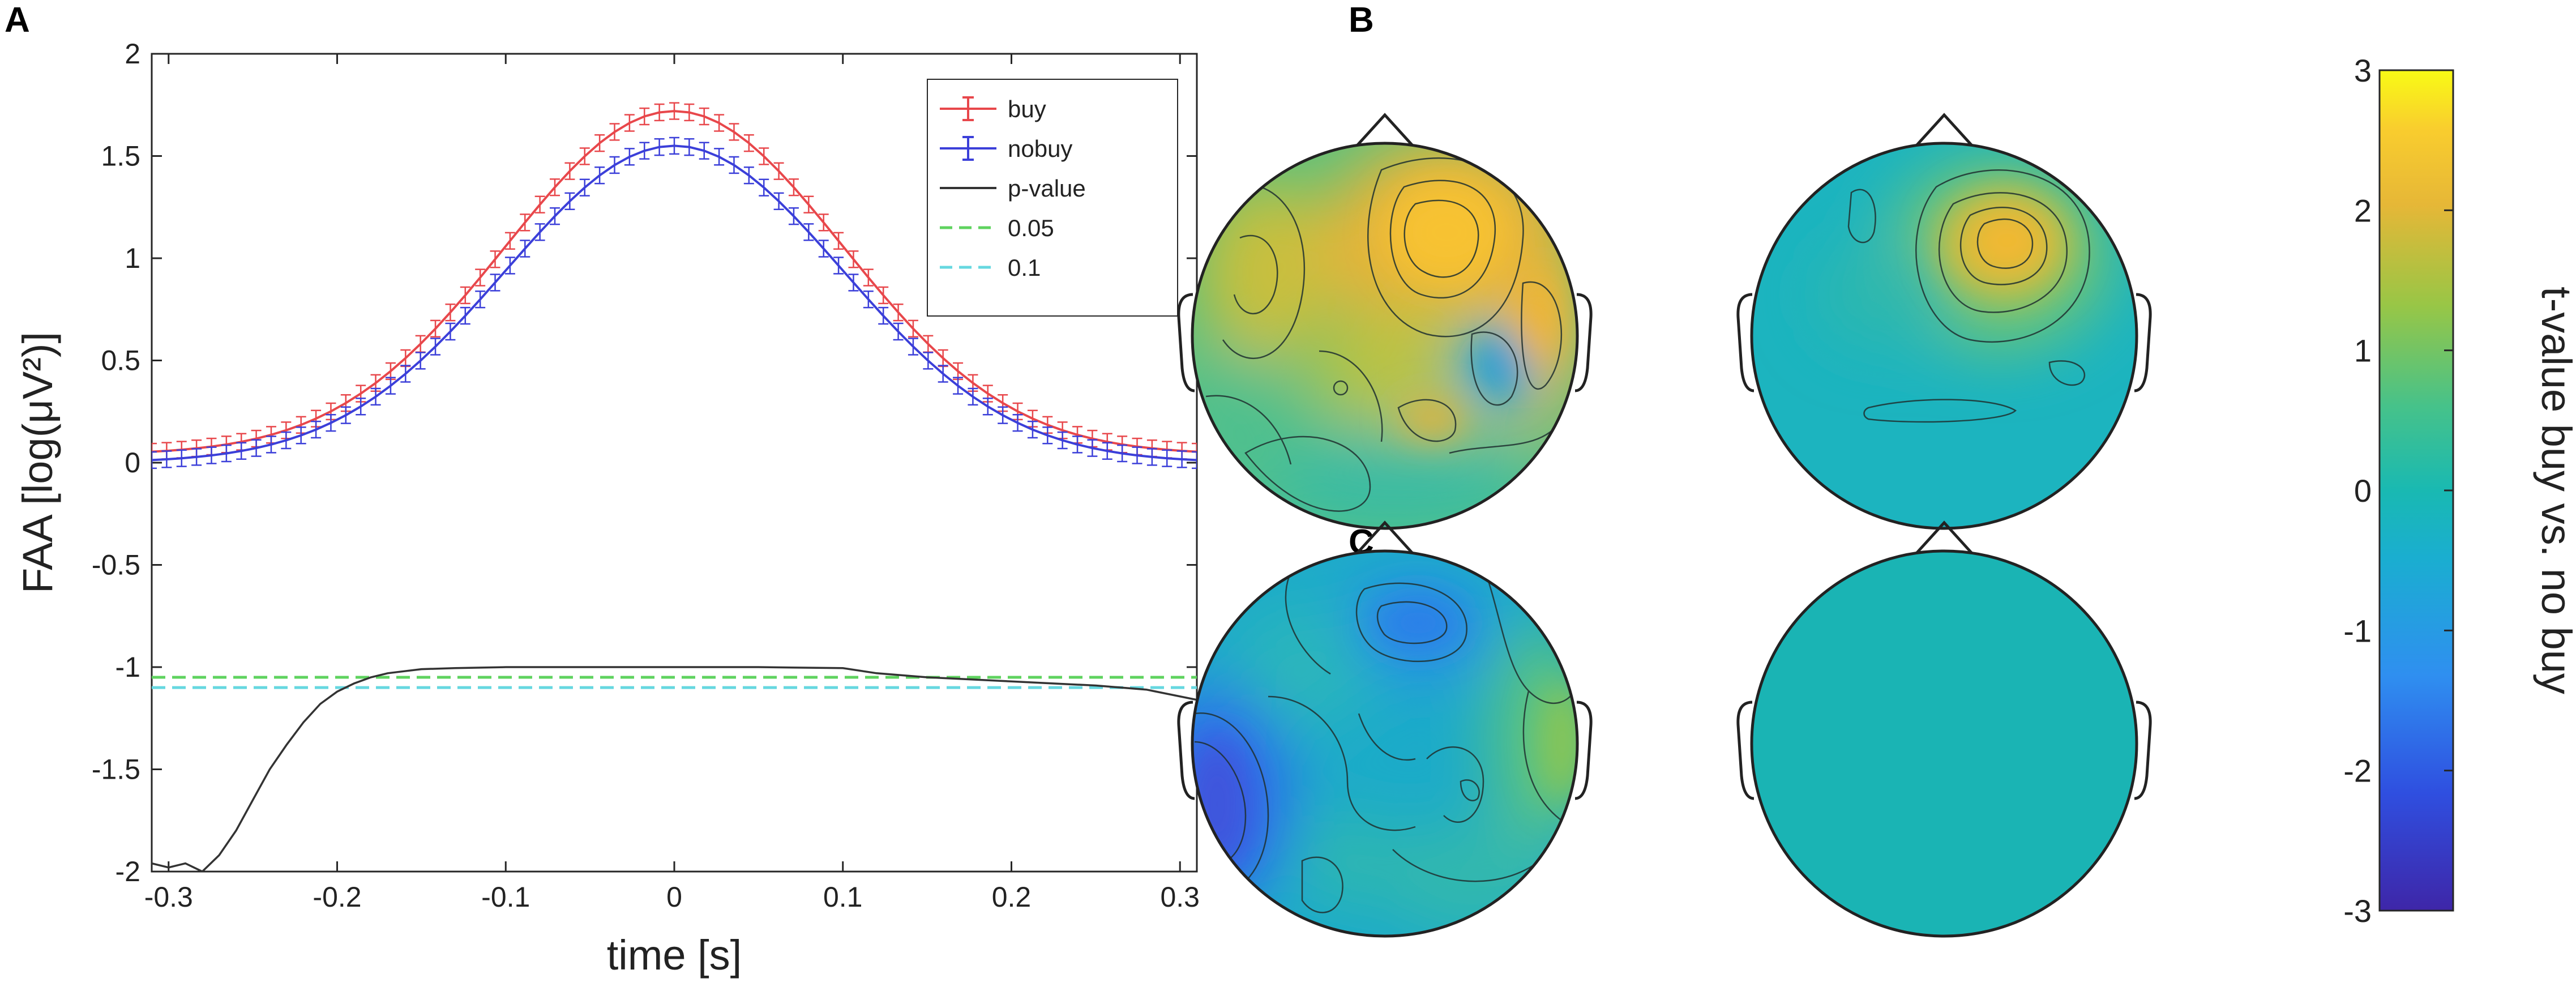 This screenshot has width=2576, height=995. Describe the element at coordinates (1031, 228) in the screenshot. I see `legend-label-0-05: 0.05` at that location.